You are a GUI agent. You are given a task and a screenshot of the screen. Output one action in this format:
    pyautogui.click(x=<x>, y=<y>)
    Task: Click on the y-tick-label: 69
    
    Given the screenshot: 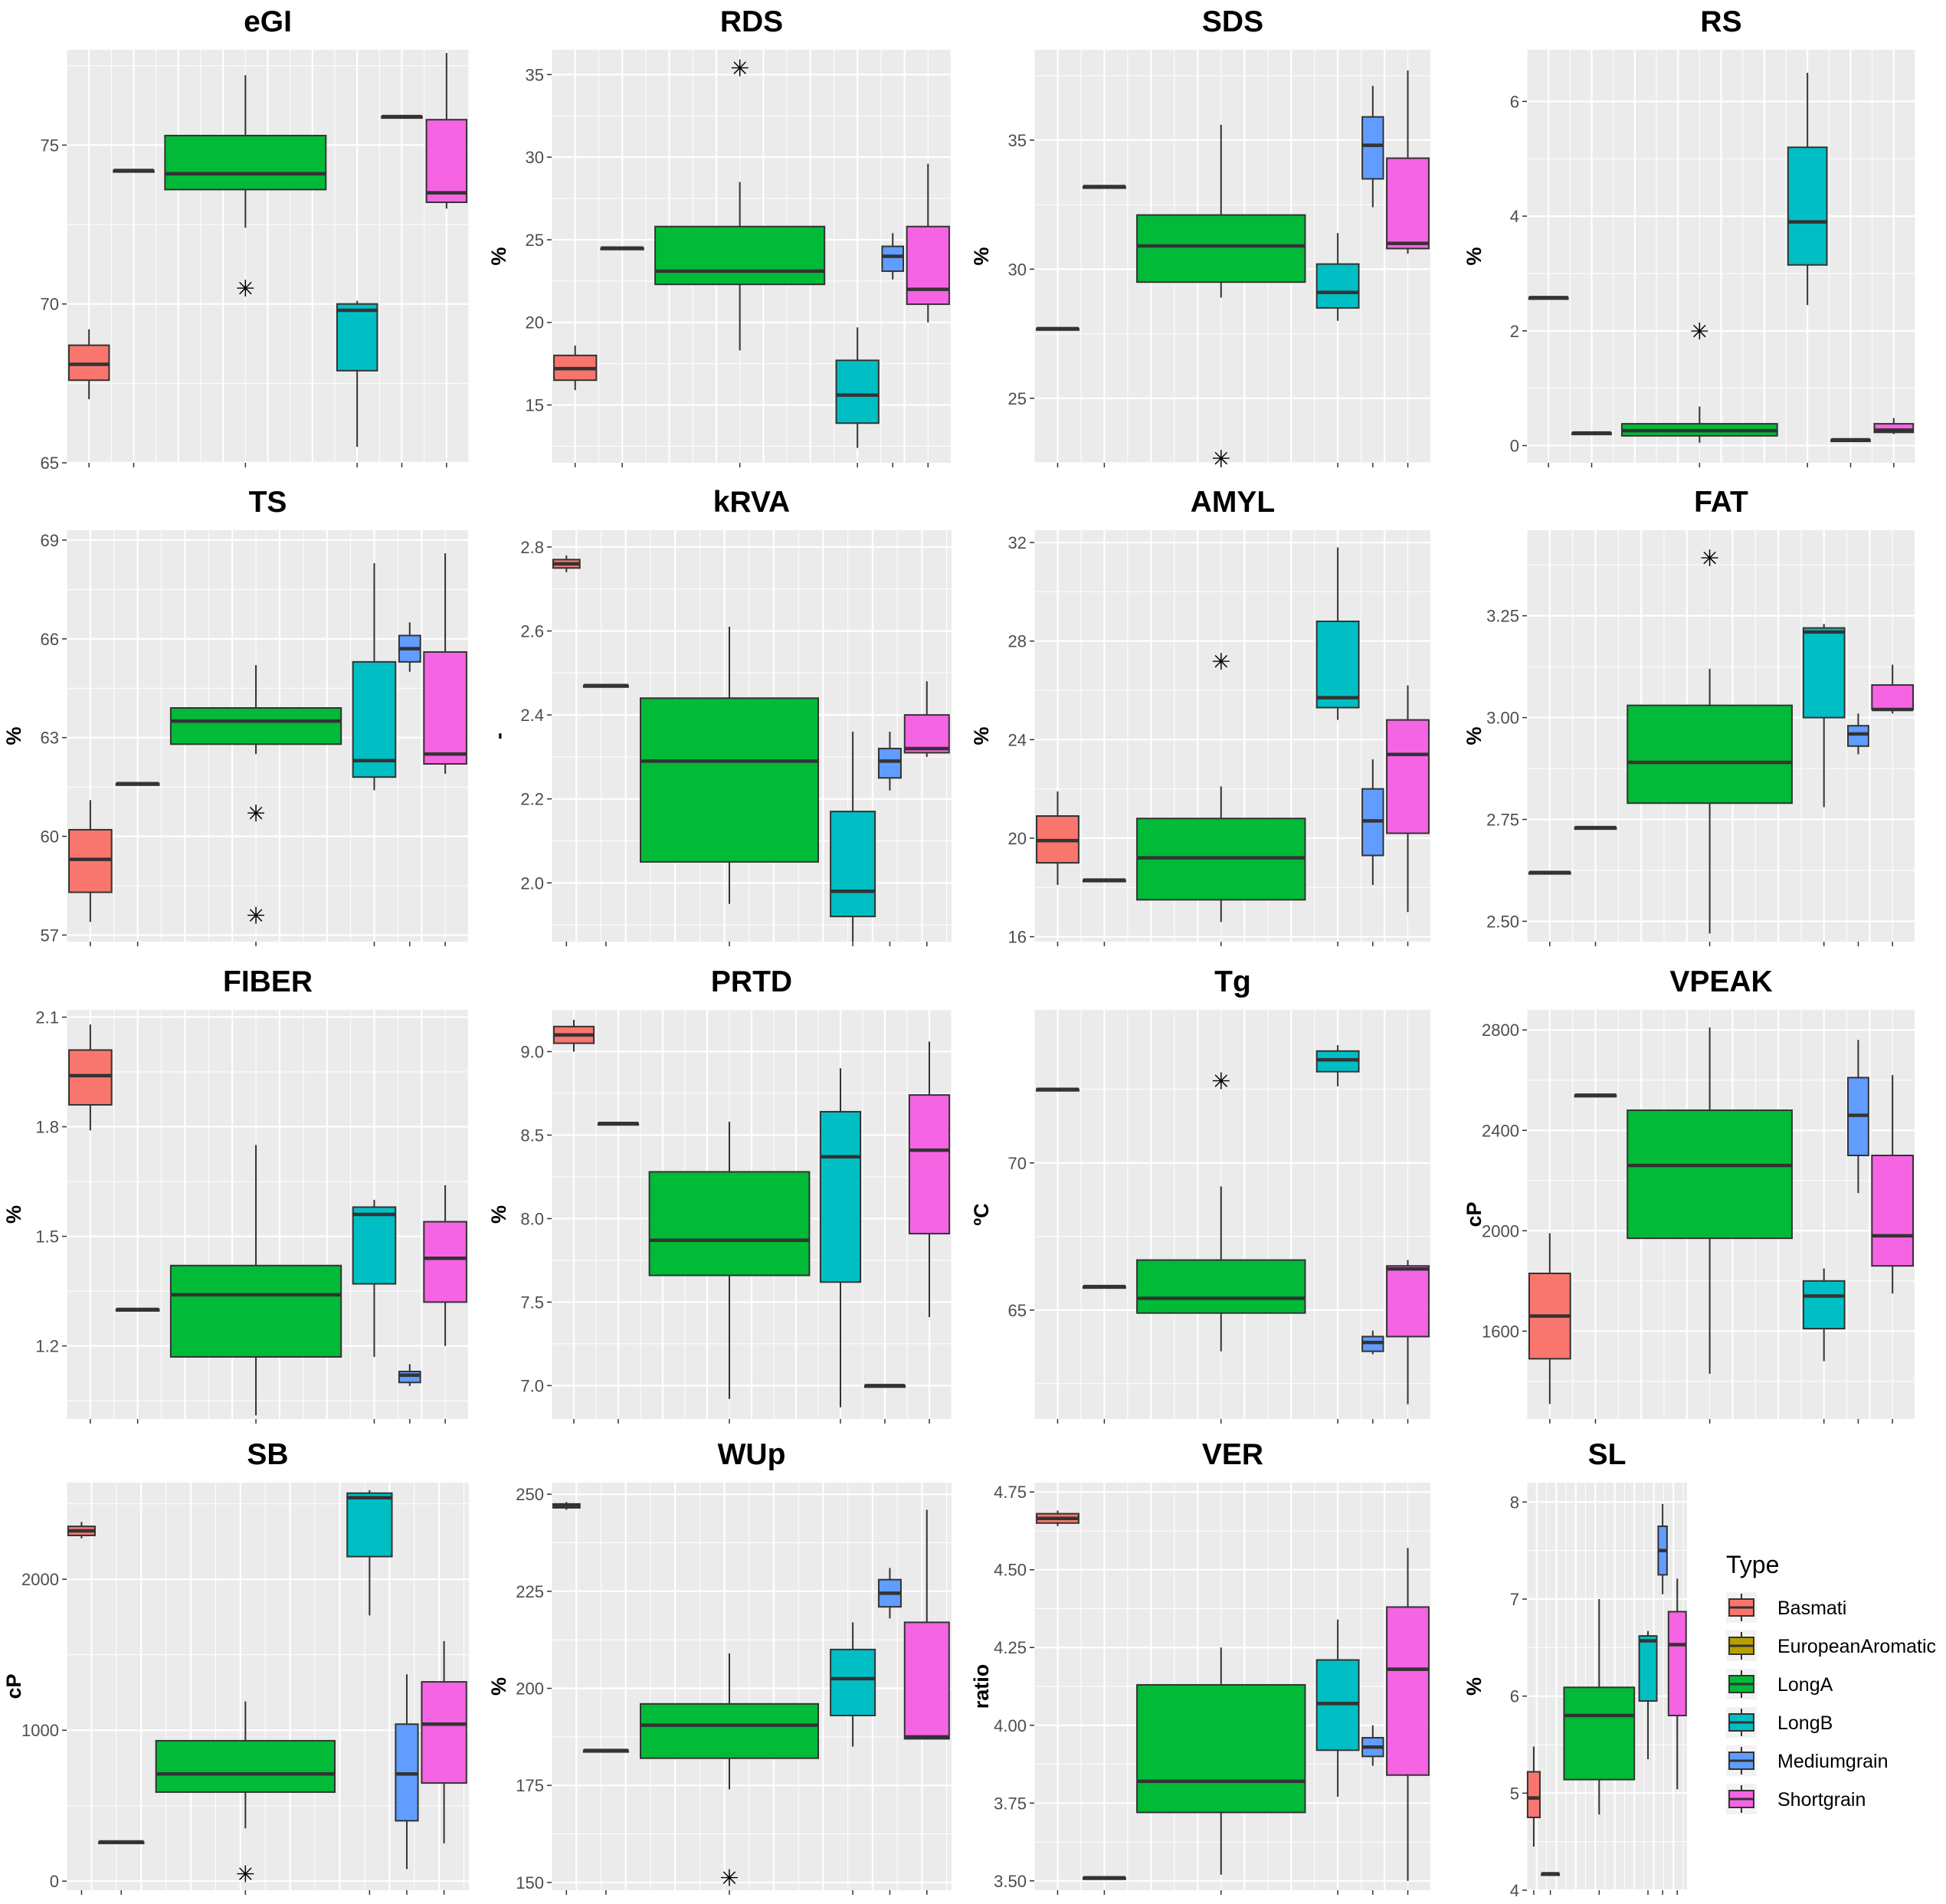 What is the action you would take?
    pyautogui.click(x=50, y=540)
    